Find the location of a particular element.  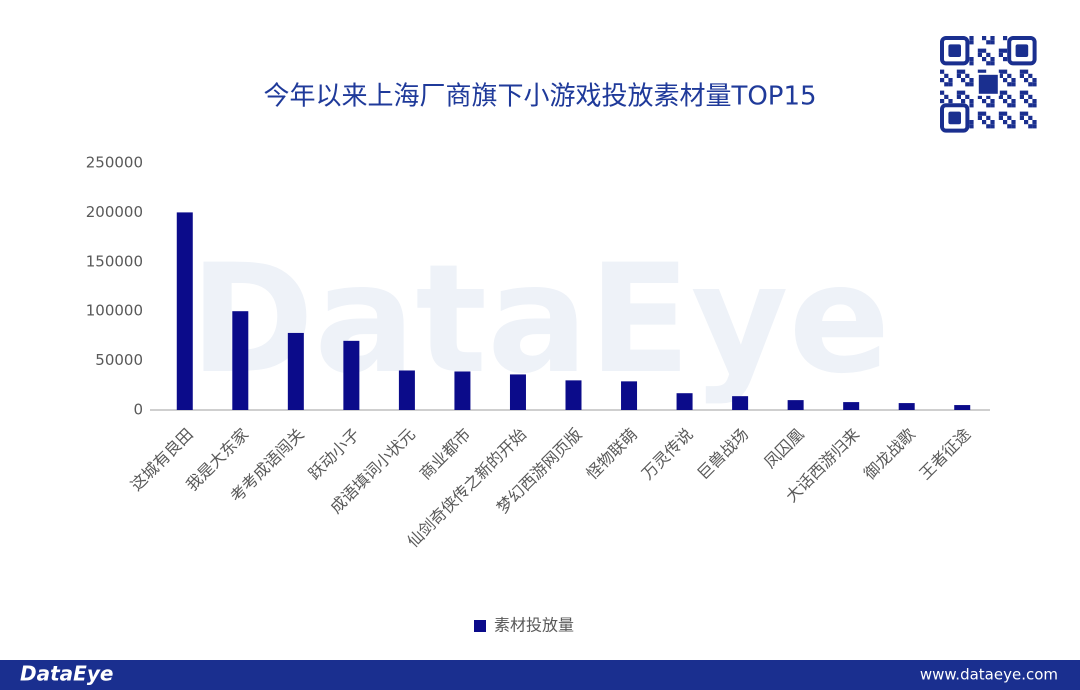

y-tick-label: 0 is located at coordinates (138, 410).